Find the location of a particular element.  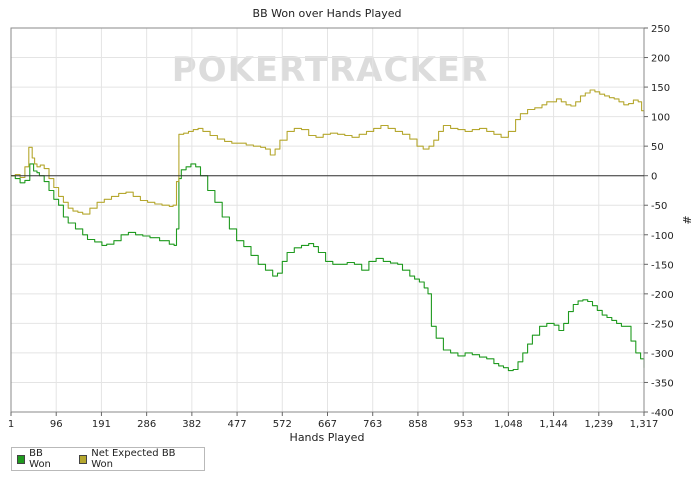

x-tick-label: 667 is located at coordinates (327, 424).